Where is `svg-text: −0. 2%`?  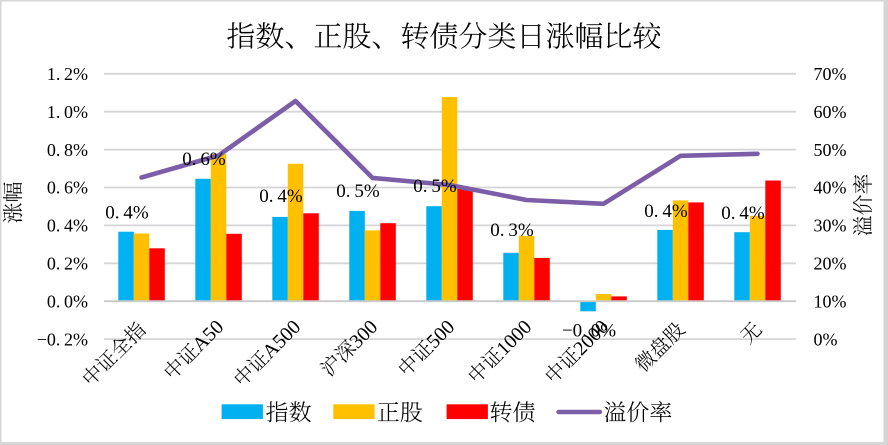
svg-text: −0. 2% is located at coordinates (62, 339).